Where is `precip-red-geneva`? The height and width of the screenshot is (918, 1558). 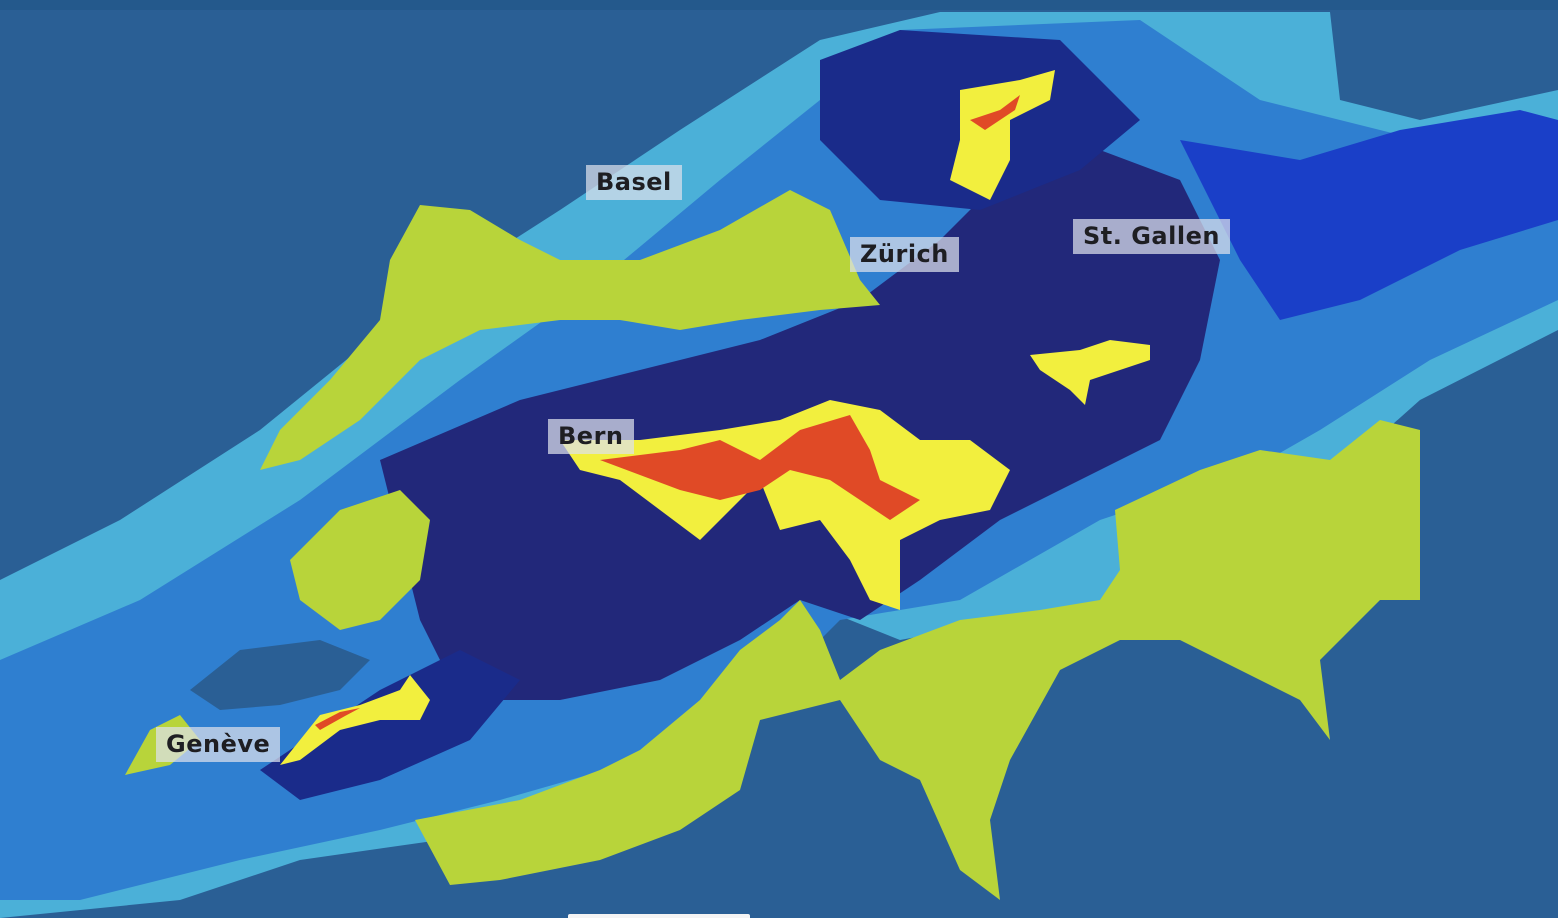
precip-red-geneva is located at coordinates (337, 719).